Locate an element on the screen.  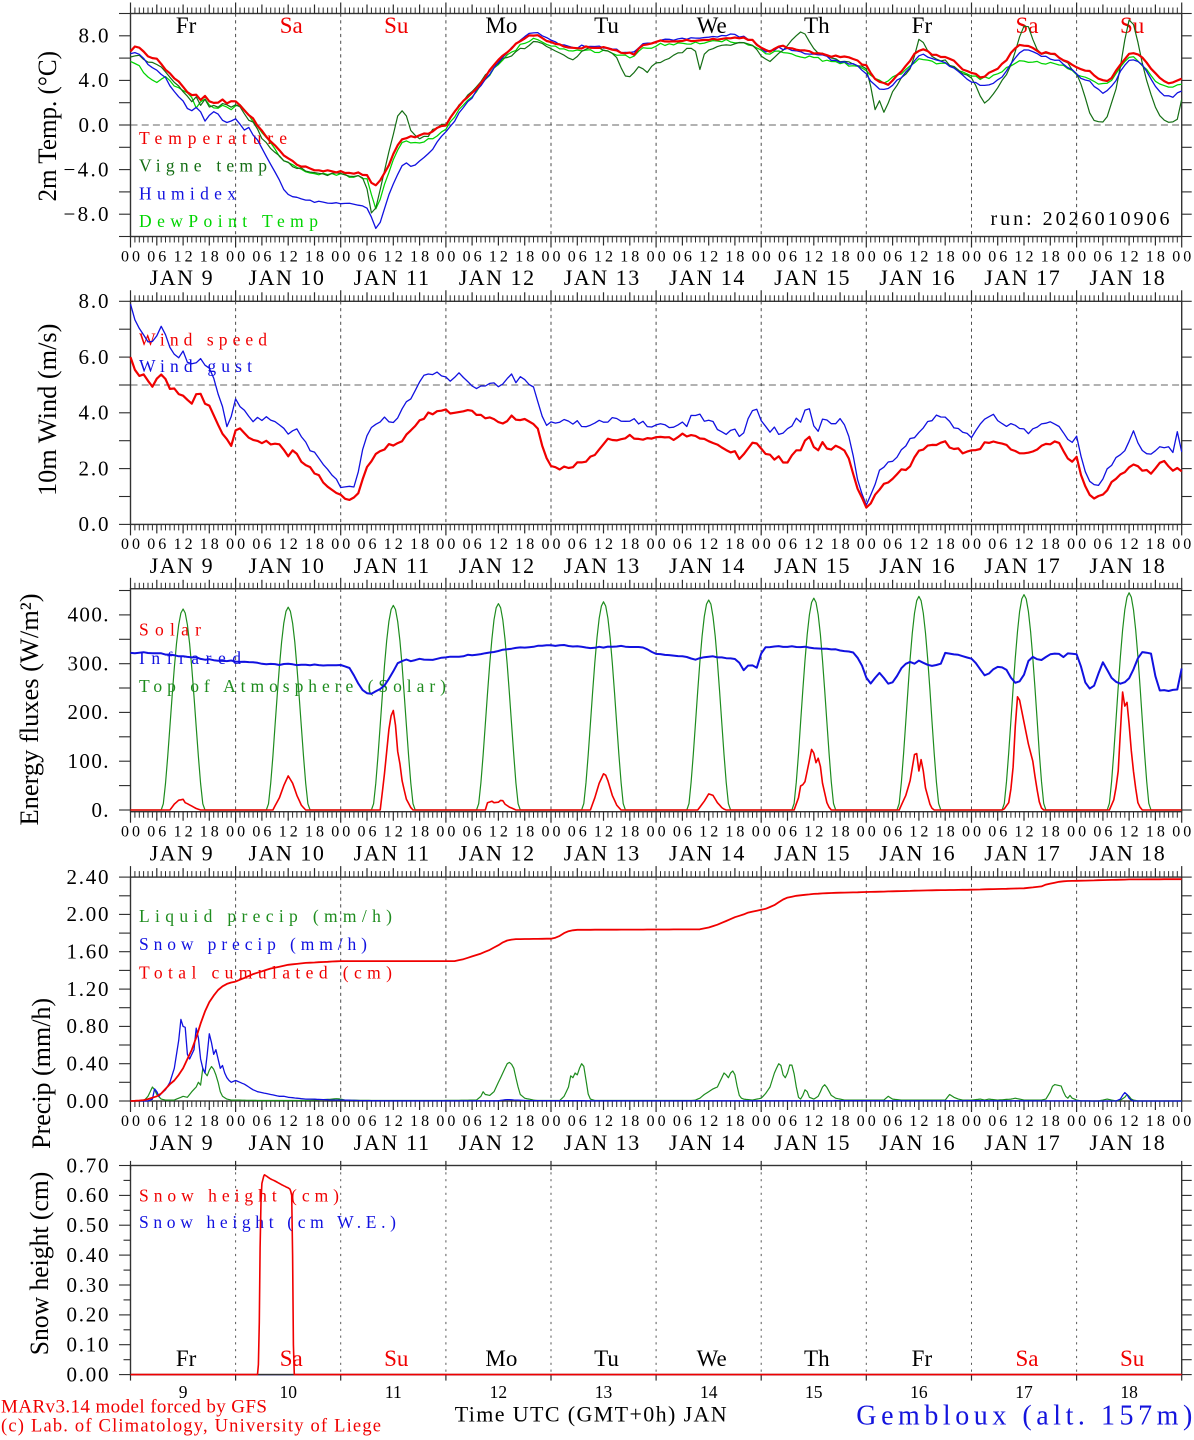
svg-text: Tu is located at coordinates (606, 1358).